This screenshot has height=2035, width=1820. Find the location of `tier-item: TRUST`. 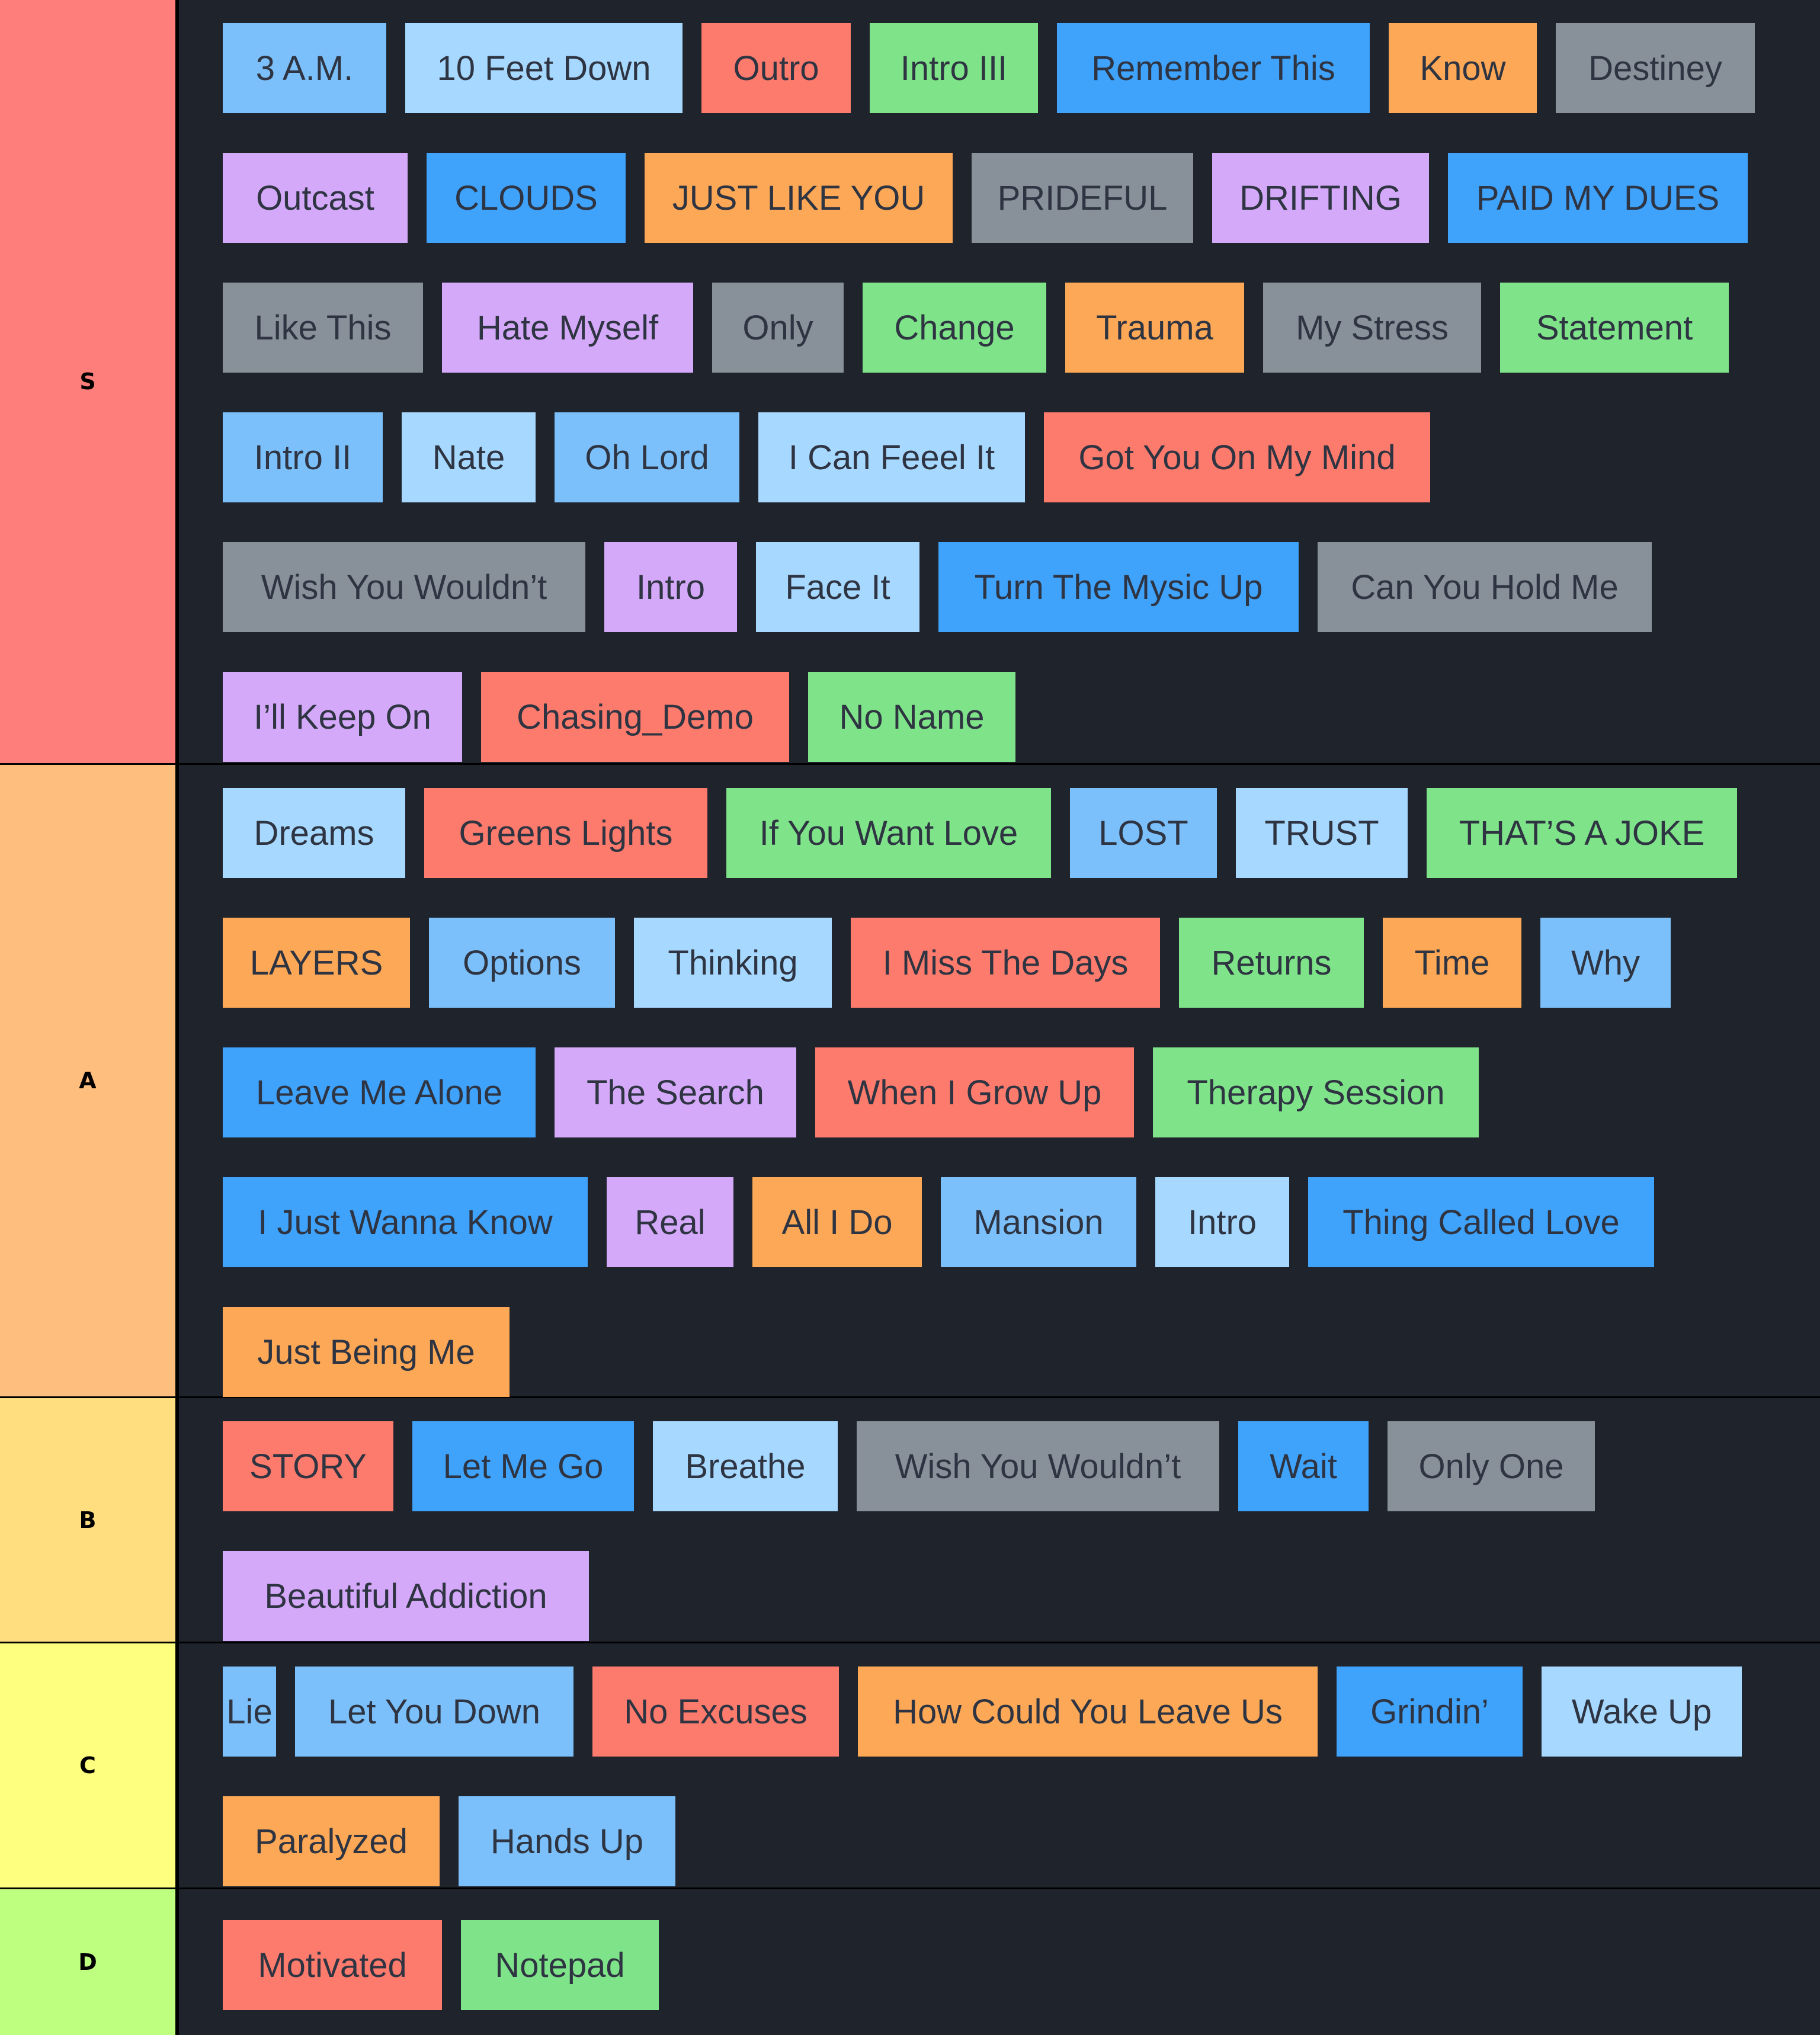

tier-item: TRUST is located at coordinates (1322, 833).